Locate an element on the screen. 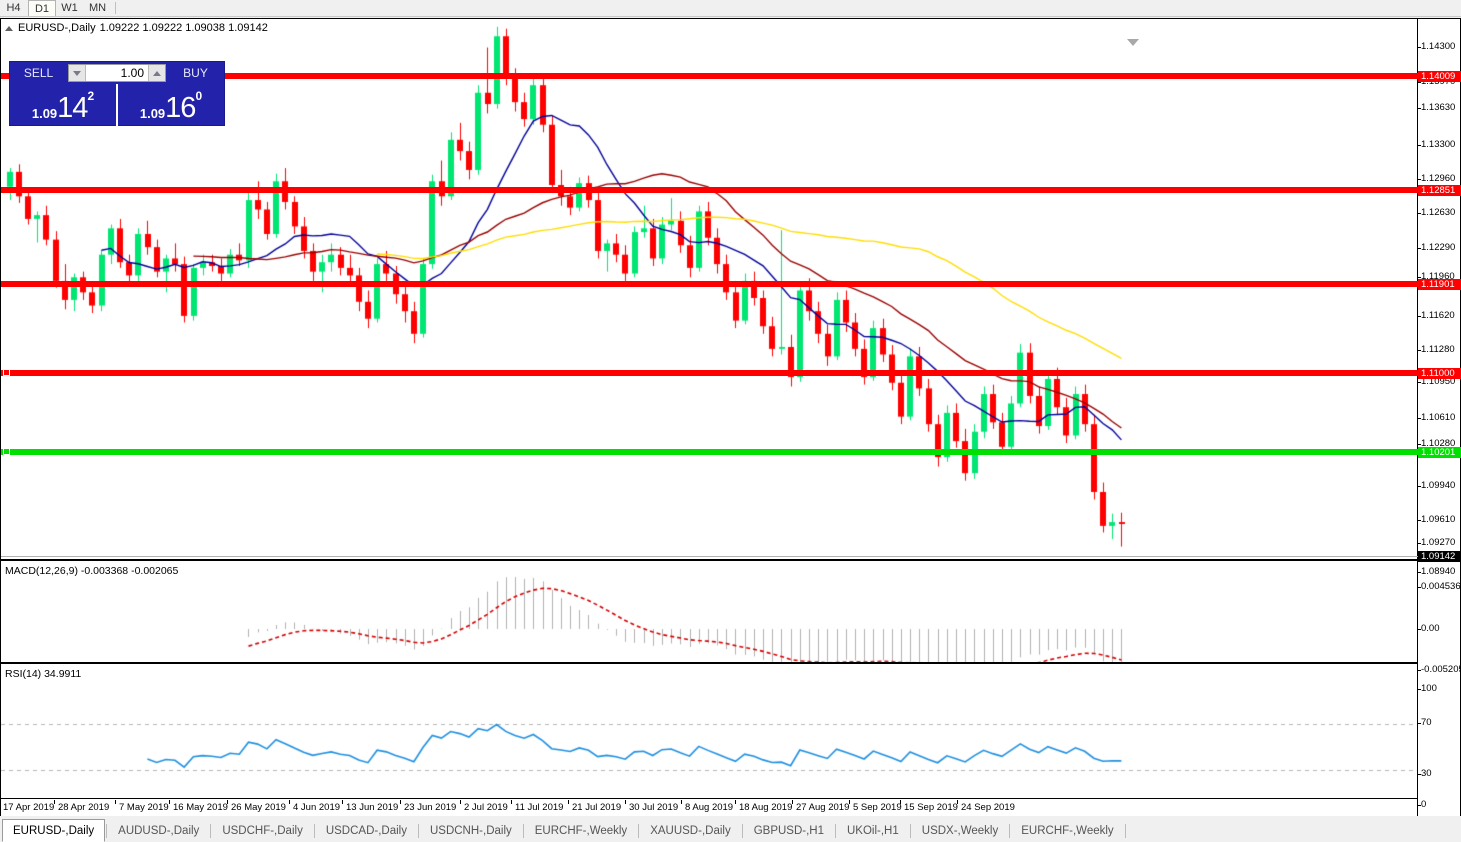  current-price-line is located at coordinates (709, 556).